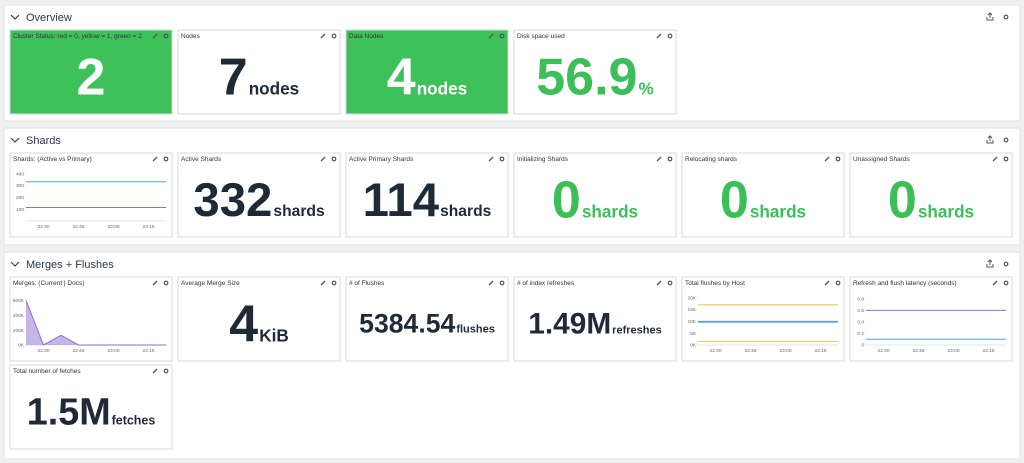  Describe the element at coordinates (19, 301) in the screenshot. I see `y-tick-label: 600K` at that location.